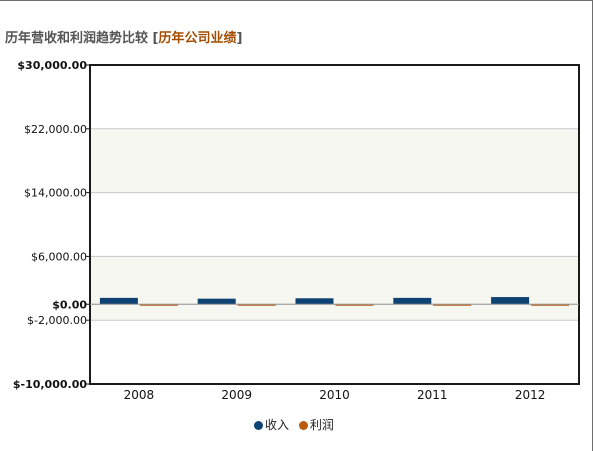 The height and width of the screenshot is (451, 593). I want to click on y-tick-label: $6,000.00, so click(59, 256).